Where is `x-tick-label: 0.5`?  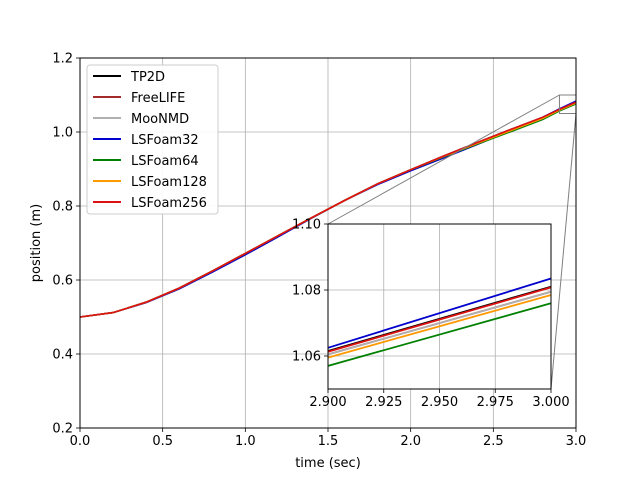 x-tick-label: 0.5 is located at coordinates (162, 441).